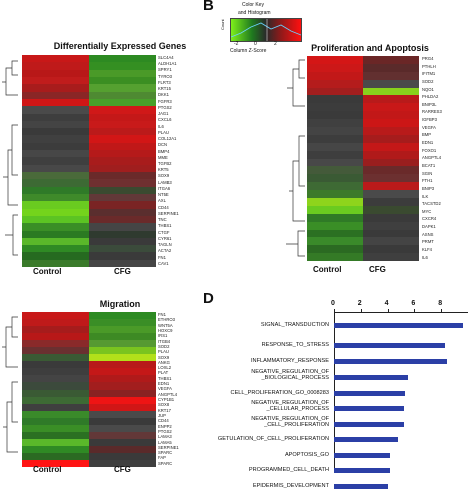 This screenshot has width=474, height=489. What do you see at coordinates (167, 64) in the screenshot?
I see `gene-label: ALDH1A1` at bounding box center [167, 64].